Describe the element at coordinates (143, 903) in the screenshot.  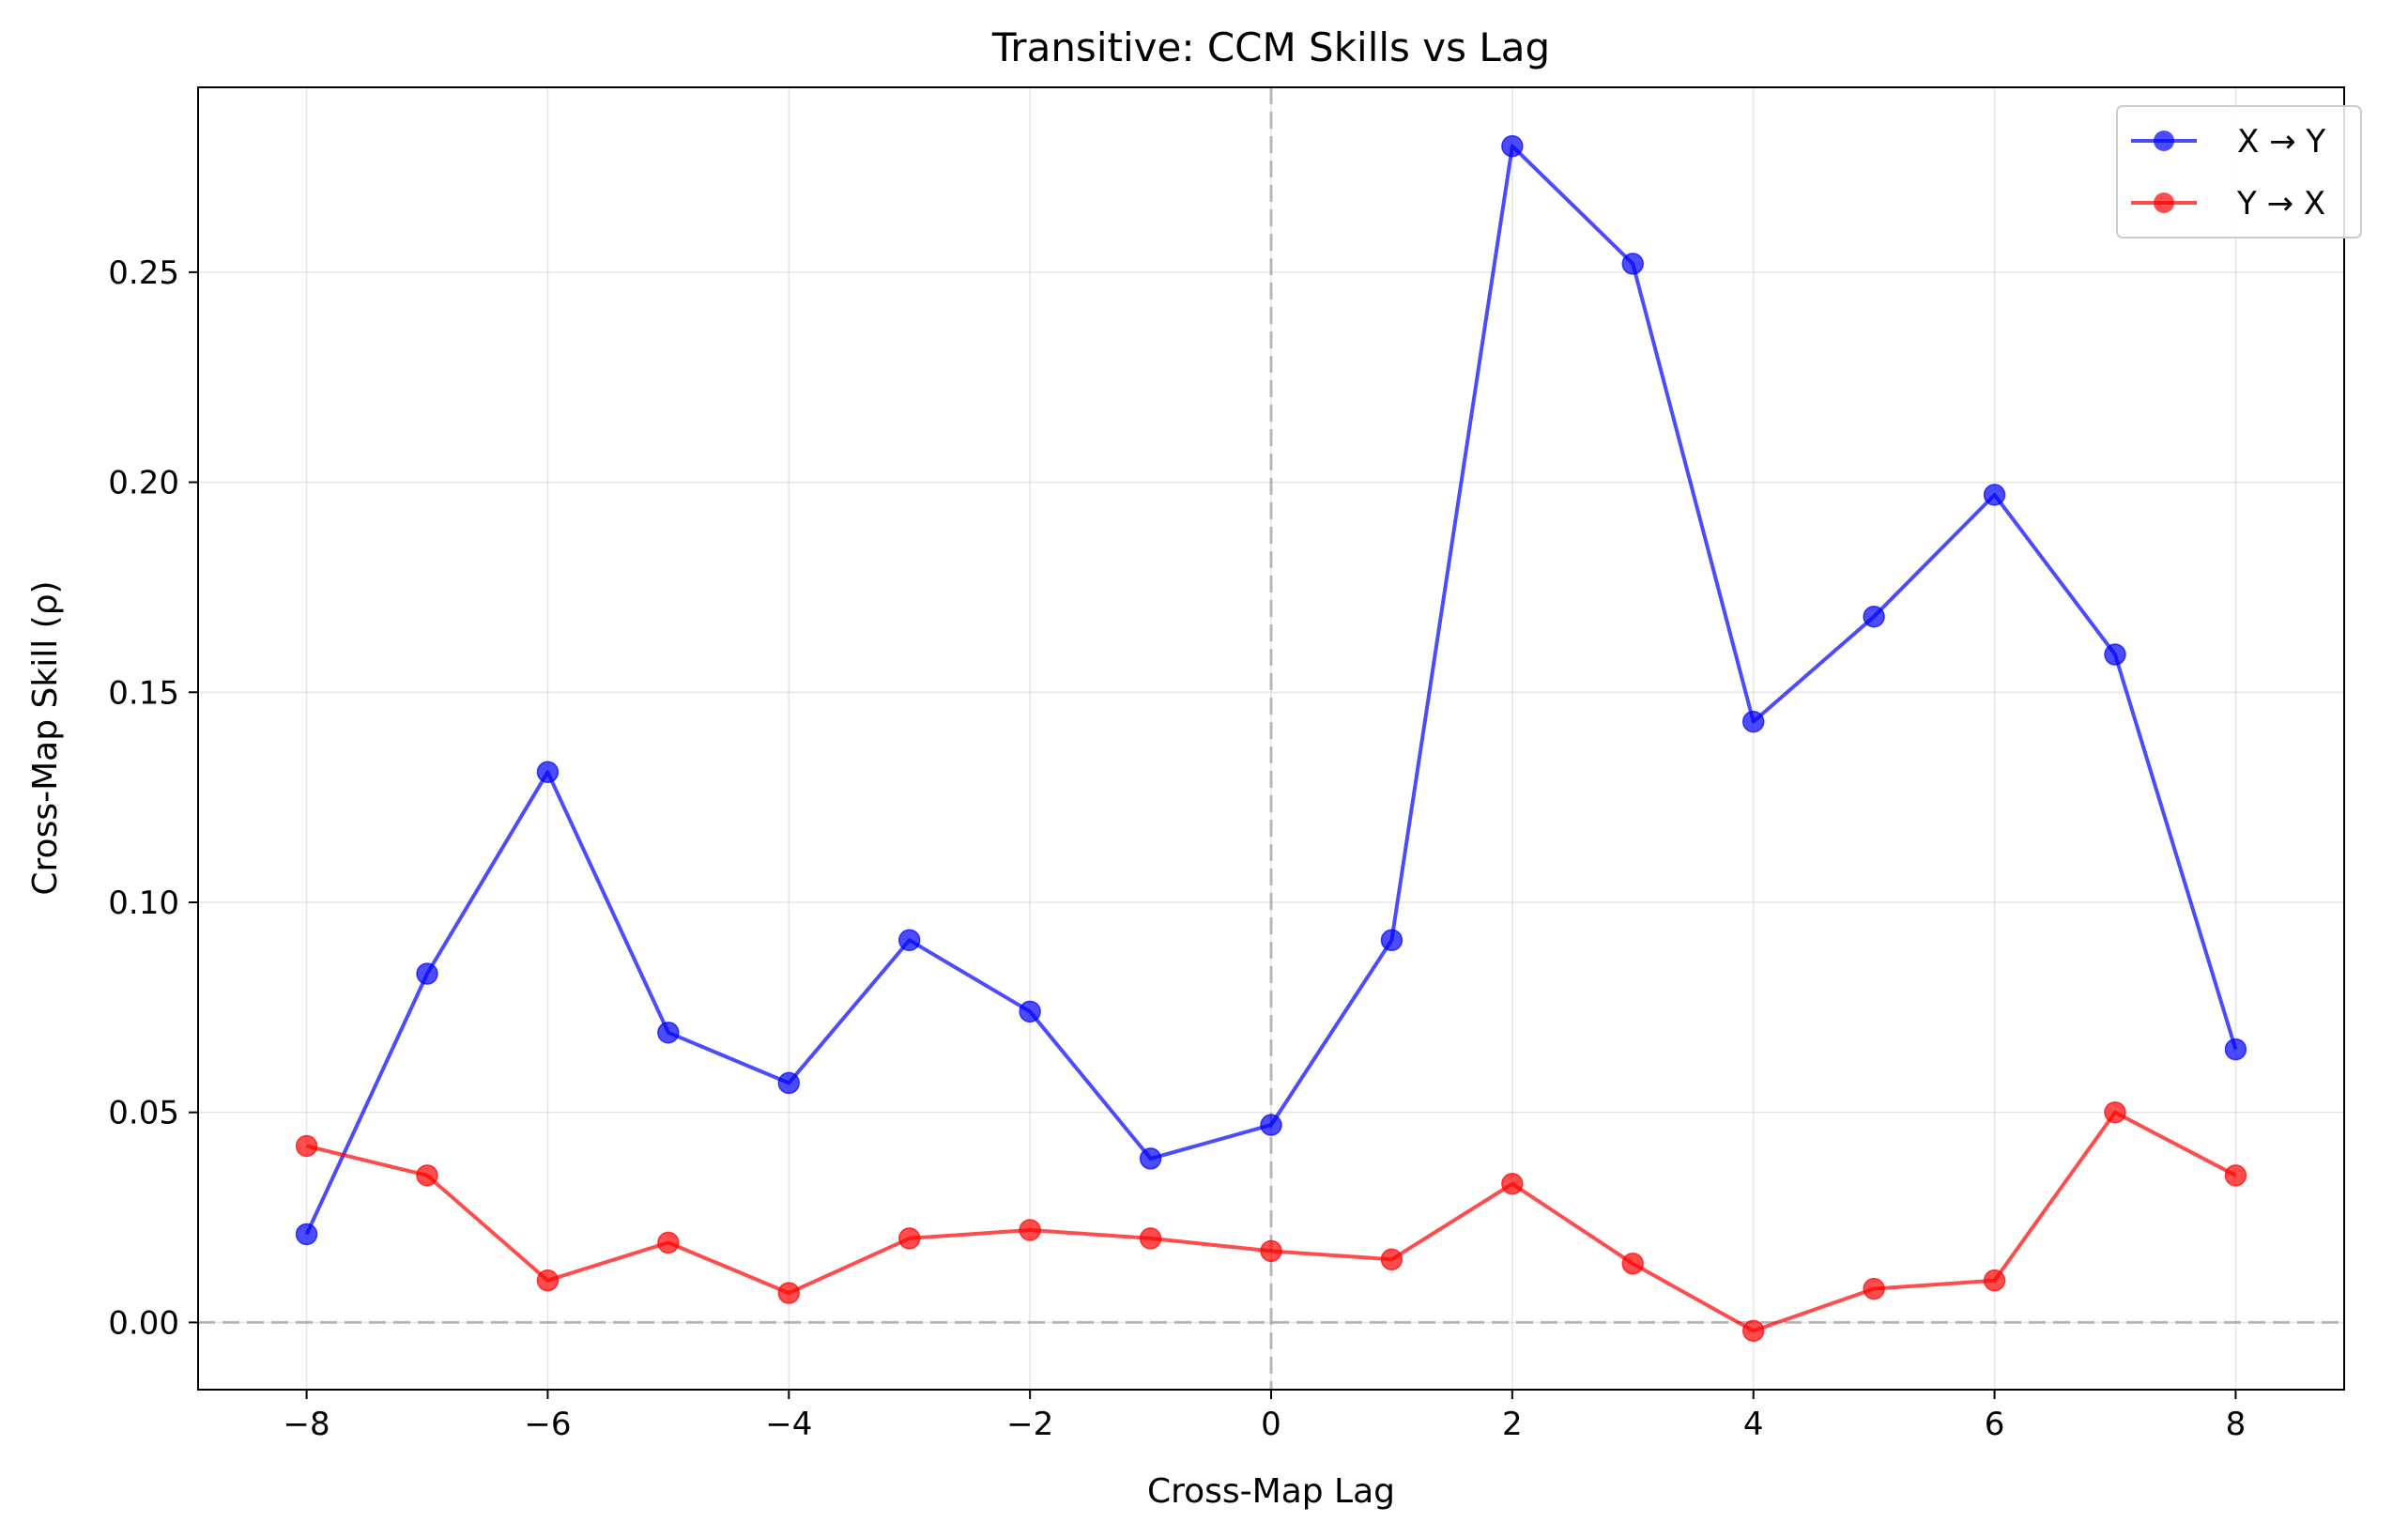
I see `y-tick-label: 0.10` at that location.